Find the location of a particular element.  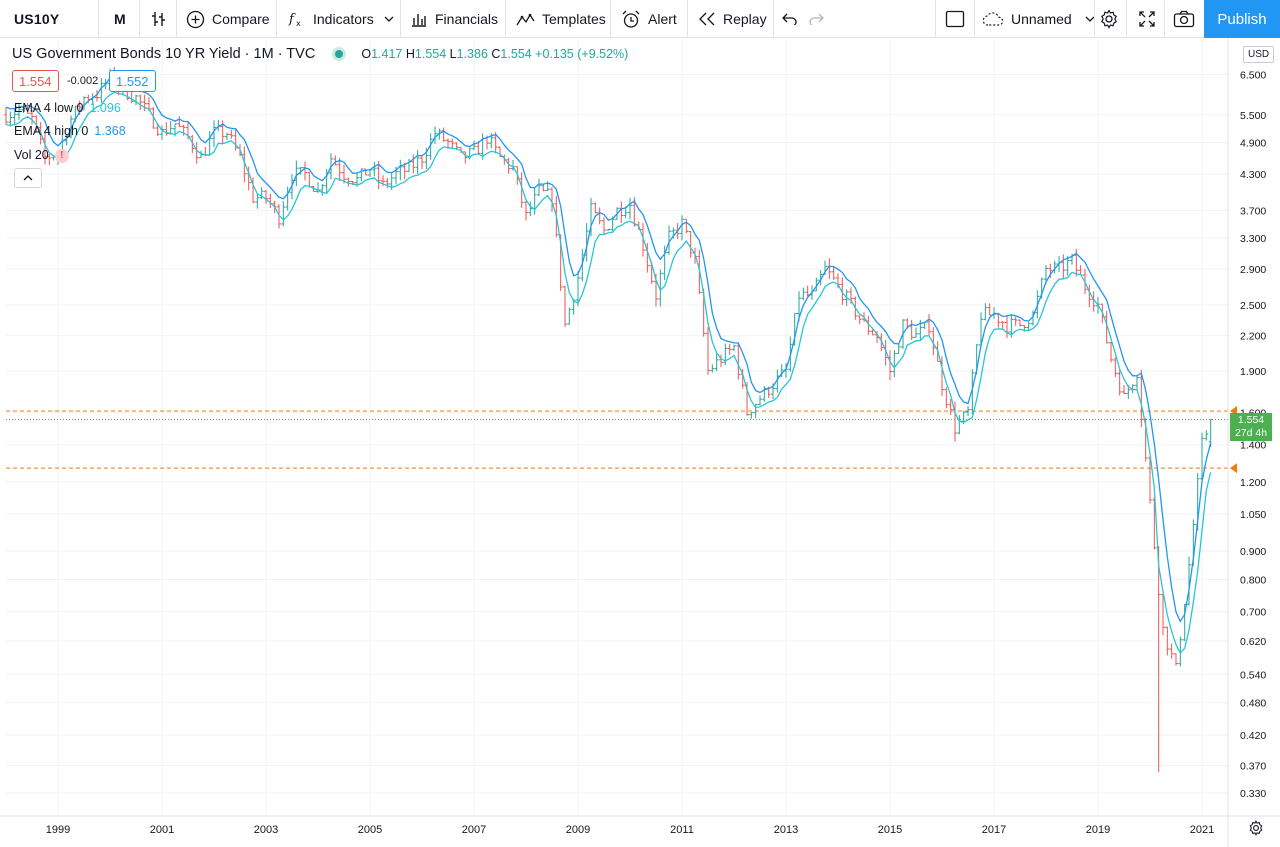

indicators-dropdown-button is located at coordinates (389, 19).